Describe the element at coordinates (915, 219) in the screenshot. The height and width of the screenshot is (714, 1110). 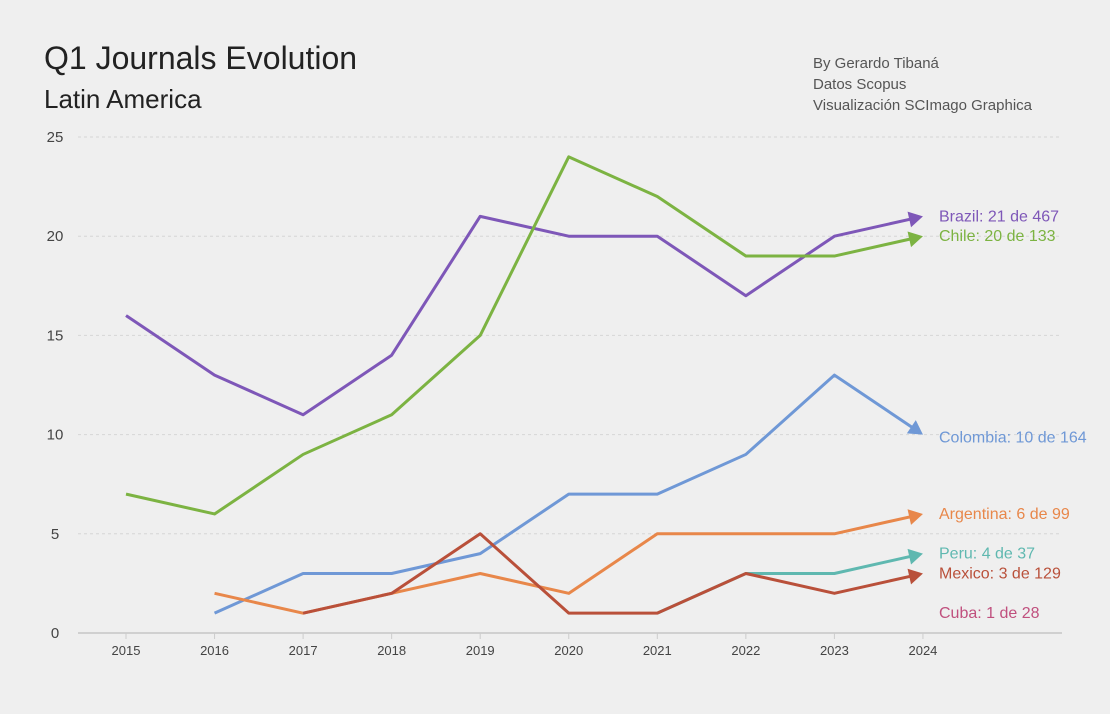
I see `series-arrowhead-brazil` at that location.